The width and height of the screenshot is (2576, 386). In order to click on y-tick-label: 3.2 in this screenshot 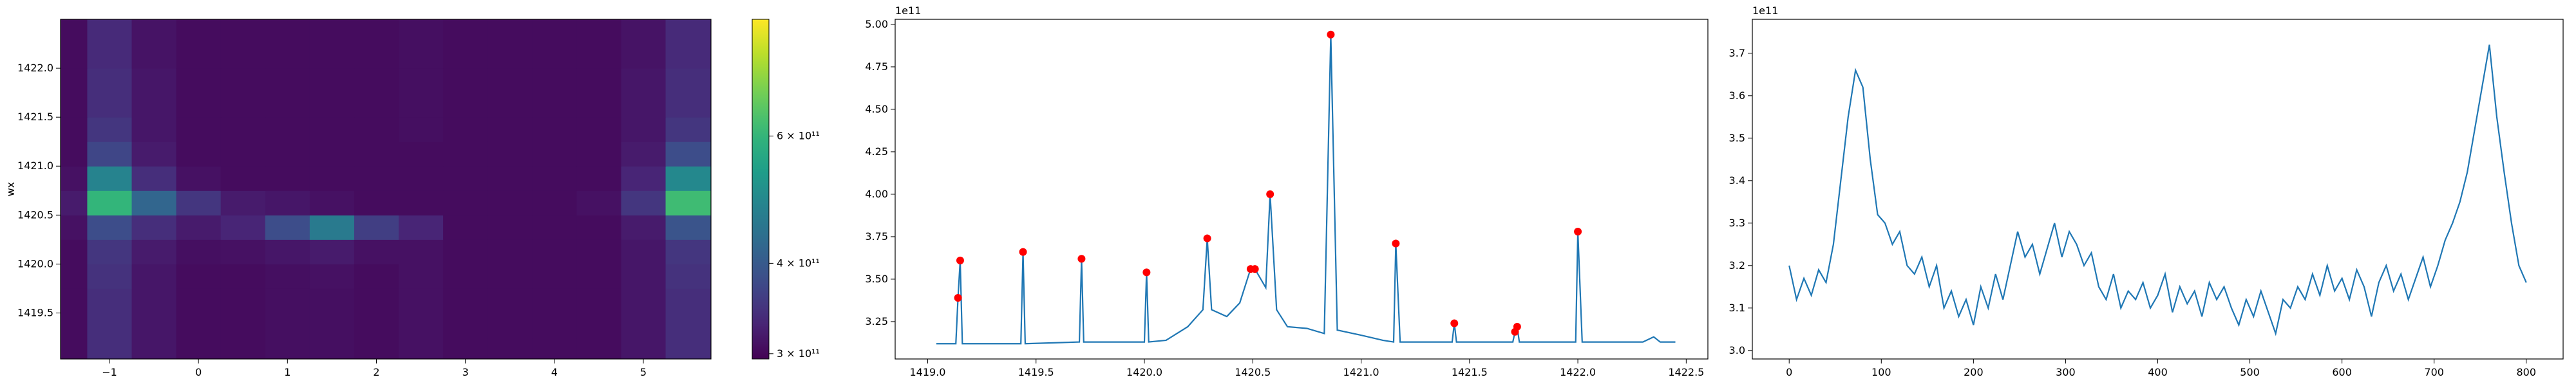, I will do `click(1737, 265)`.